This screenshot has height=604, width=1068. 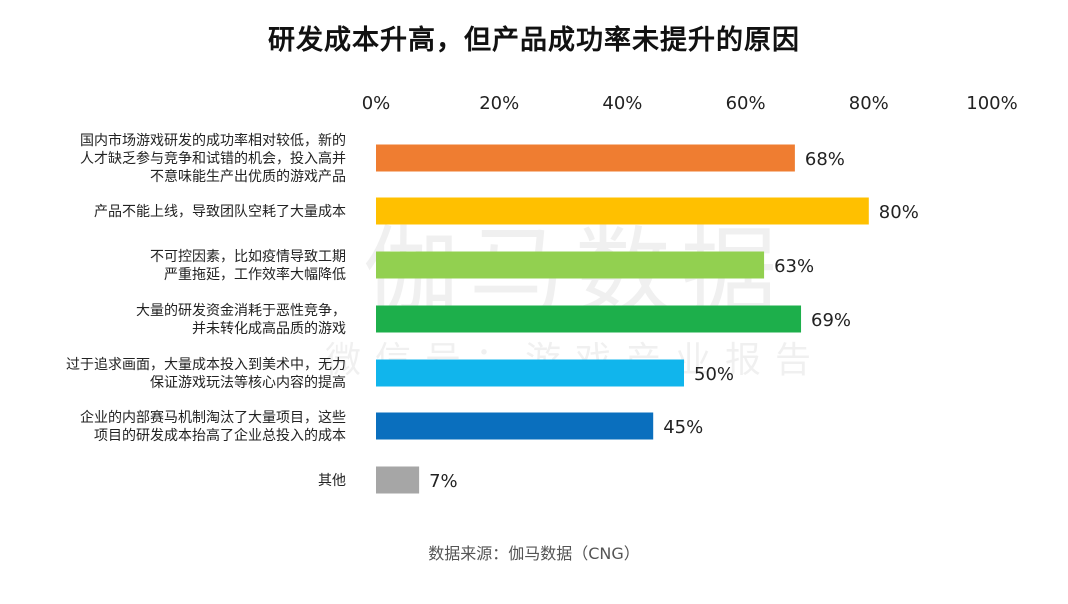 What do you see at coordinates (825, 159) in the screenshot?
I see `data-label: 68%` at bounding box center [825, 159].